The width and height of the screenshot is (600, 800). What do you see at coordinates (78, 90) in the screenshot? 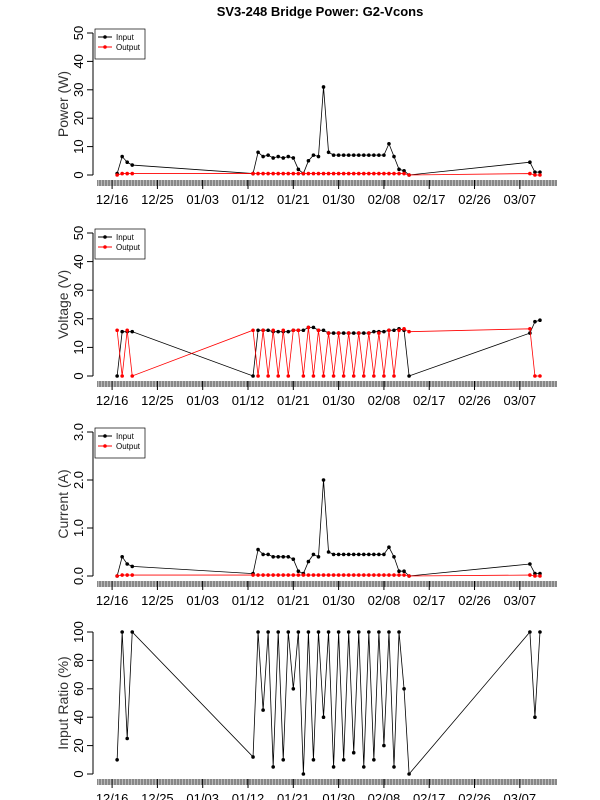
I see `y-tick-label: 30` at bounding box center [78, 90].